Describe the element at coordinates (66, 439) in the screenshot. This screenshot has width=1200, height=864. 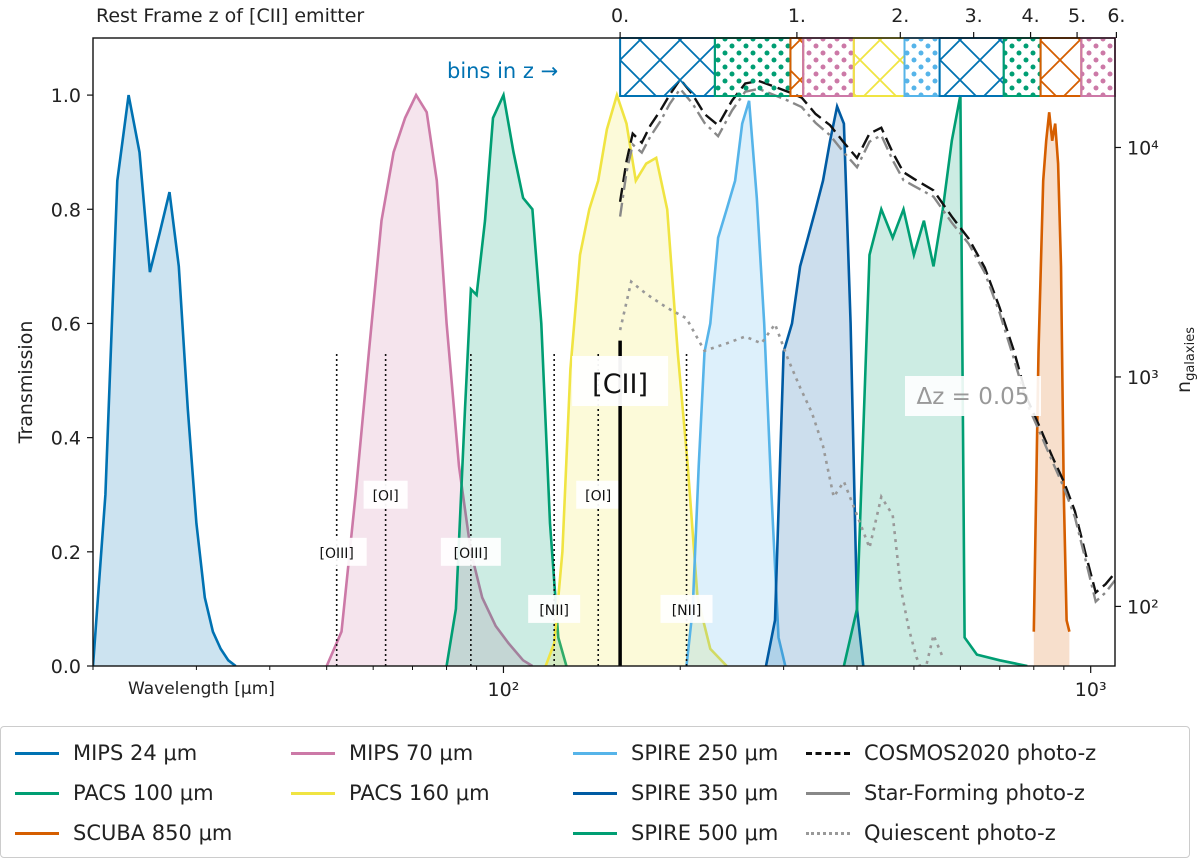
I see `y-tick-label: 0.4` at that location.